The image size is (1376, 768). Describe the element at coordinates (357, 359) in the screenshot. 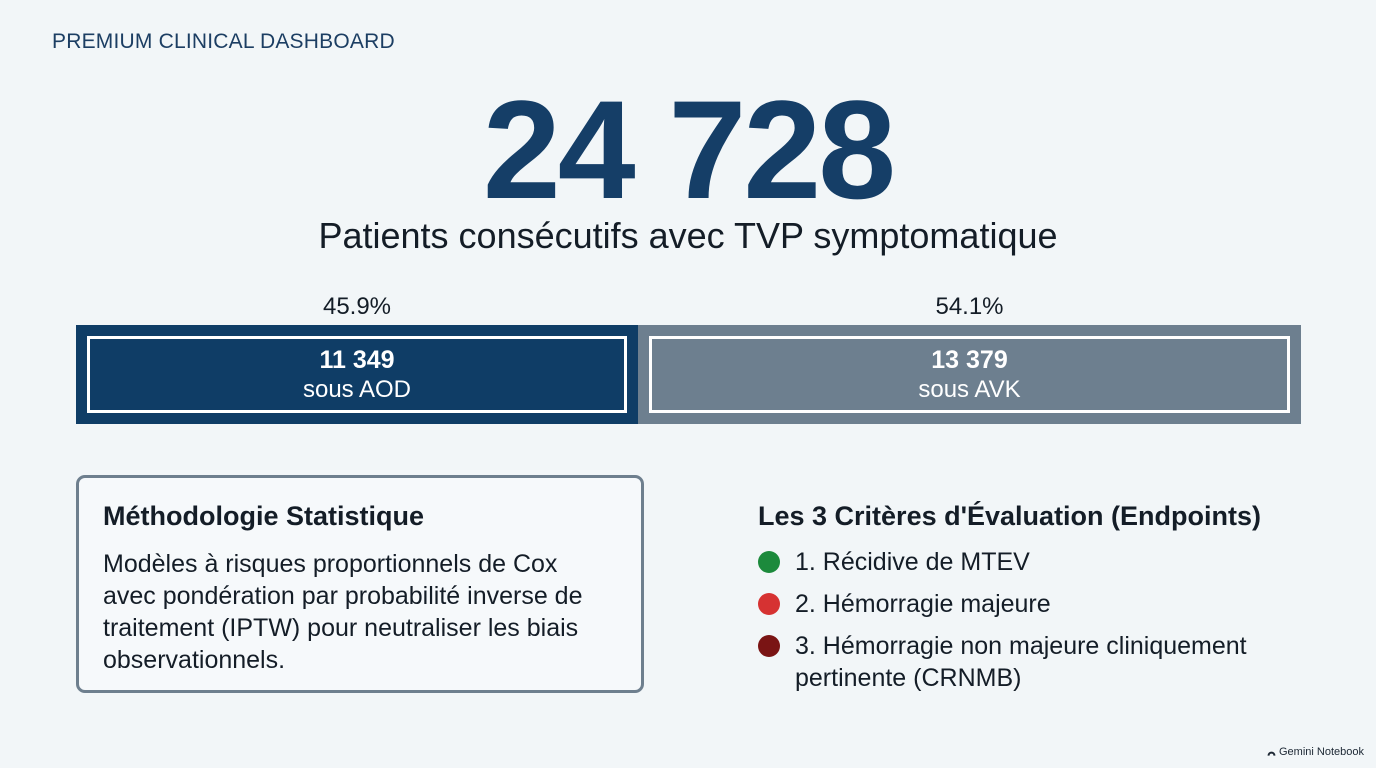

I see `aod-count: 11 349` at that location.